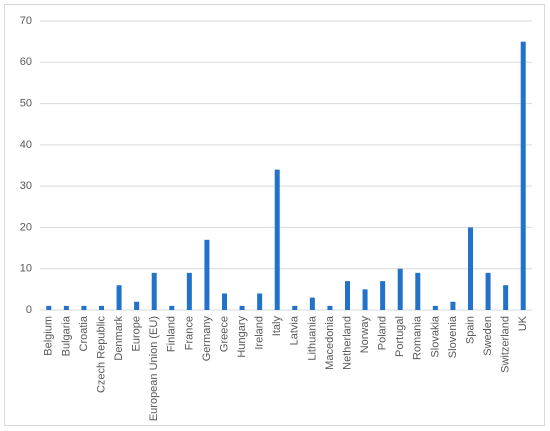  Describe the element at coordinates (172, 334) in the screenshot. I see `x-tick-label: Finland` at that location.